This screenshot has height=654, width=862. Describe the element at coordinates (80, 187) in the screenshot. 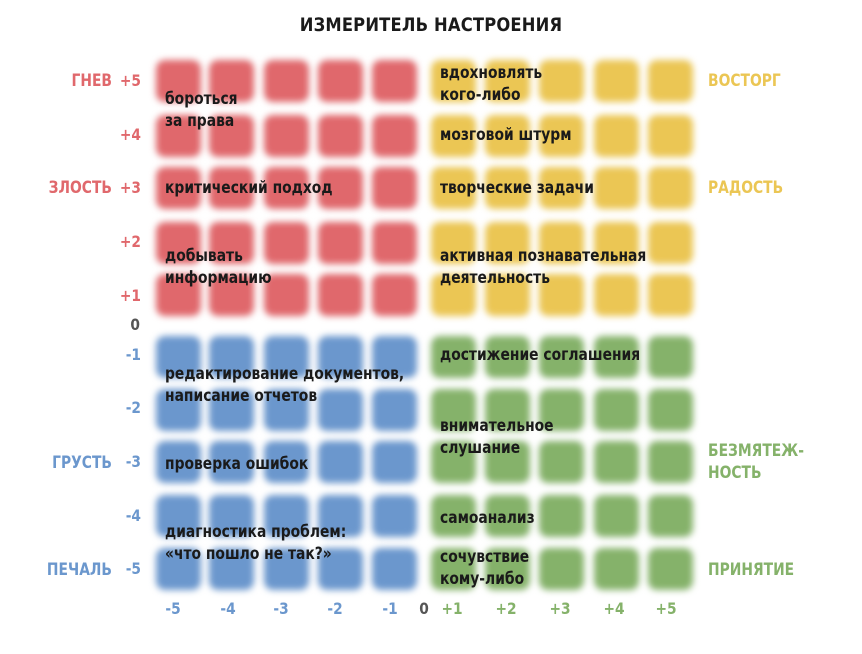

I see `emotion-label-spite: ЗЛОСТЬ` at that location.